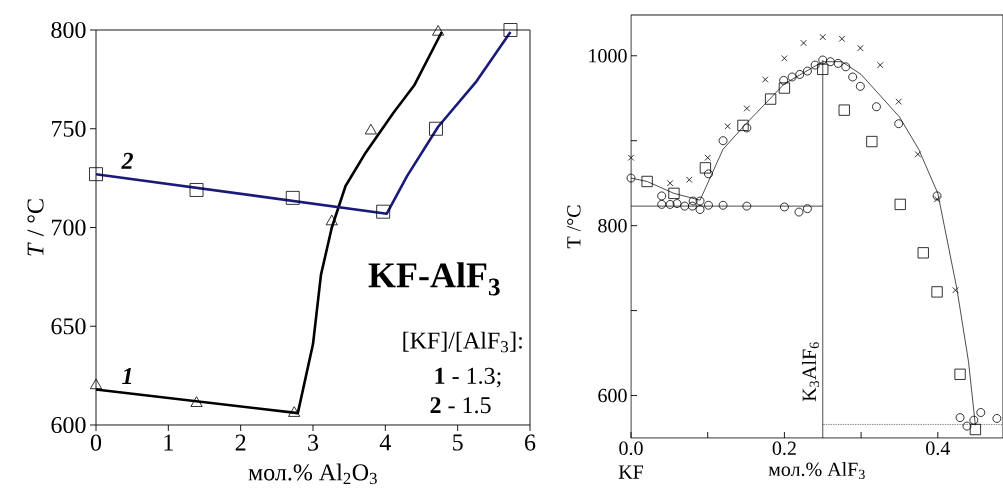  I want to click on x-tick-label: 0.2, so click(784, 448).